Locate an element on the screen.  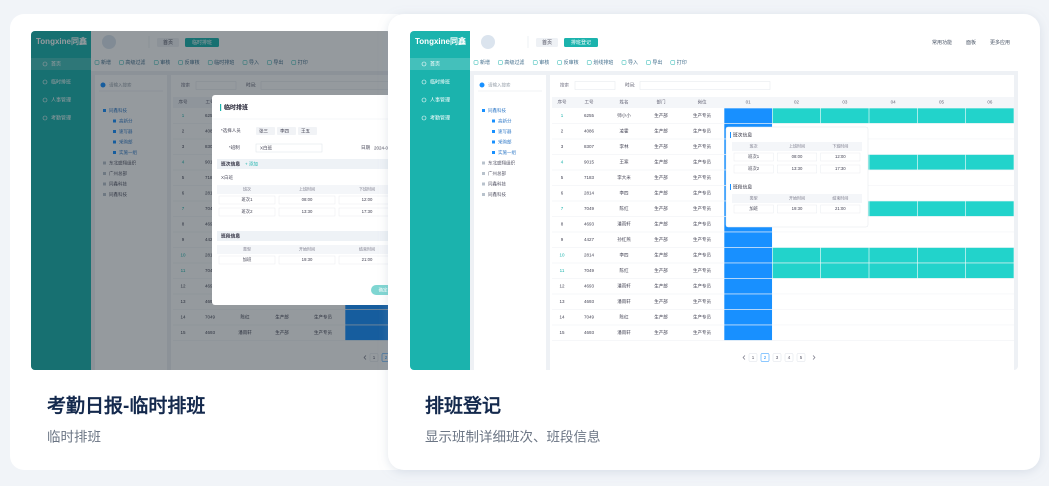
mini-column: 开始时间 is located at coordinates (797, 198).